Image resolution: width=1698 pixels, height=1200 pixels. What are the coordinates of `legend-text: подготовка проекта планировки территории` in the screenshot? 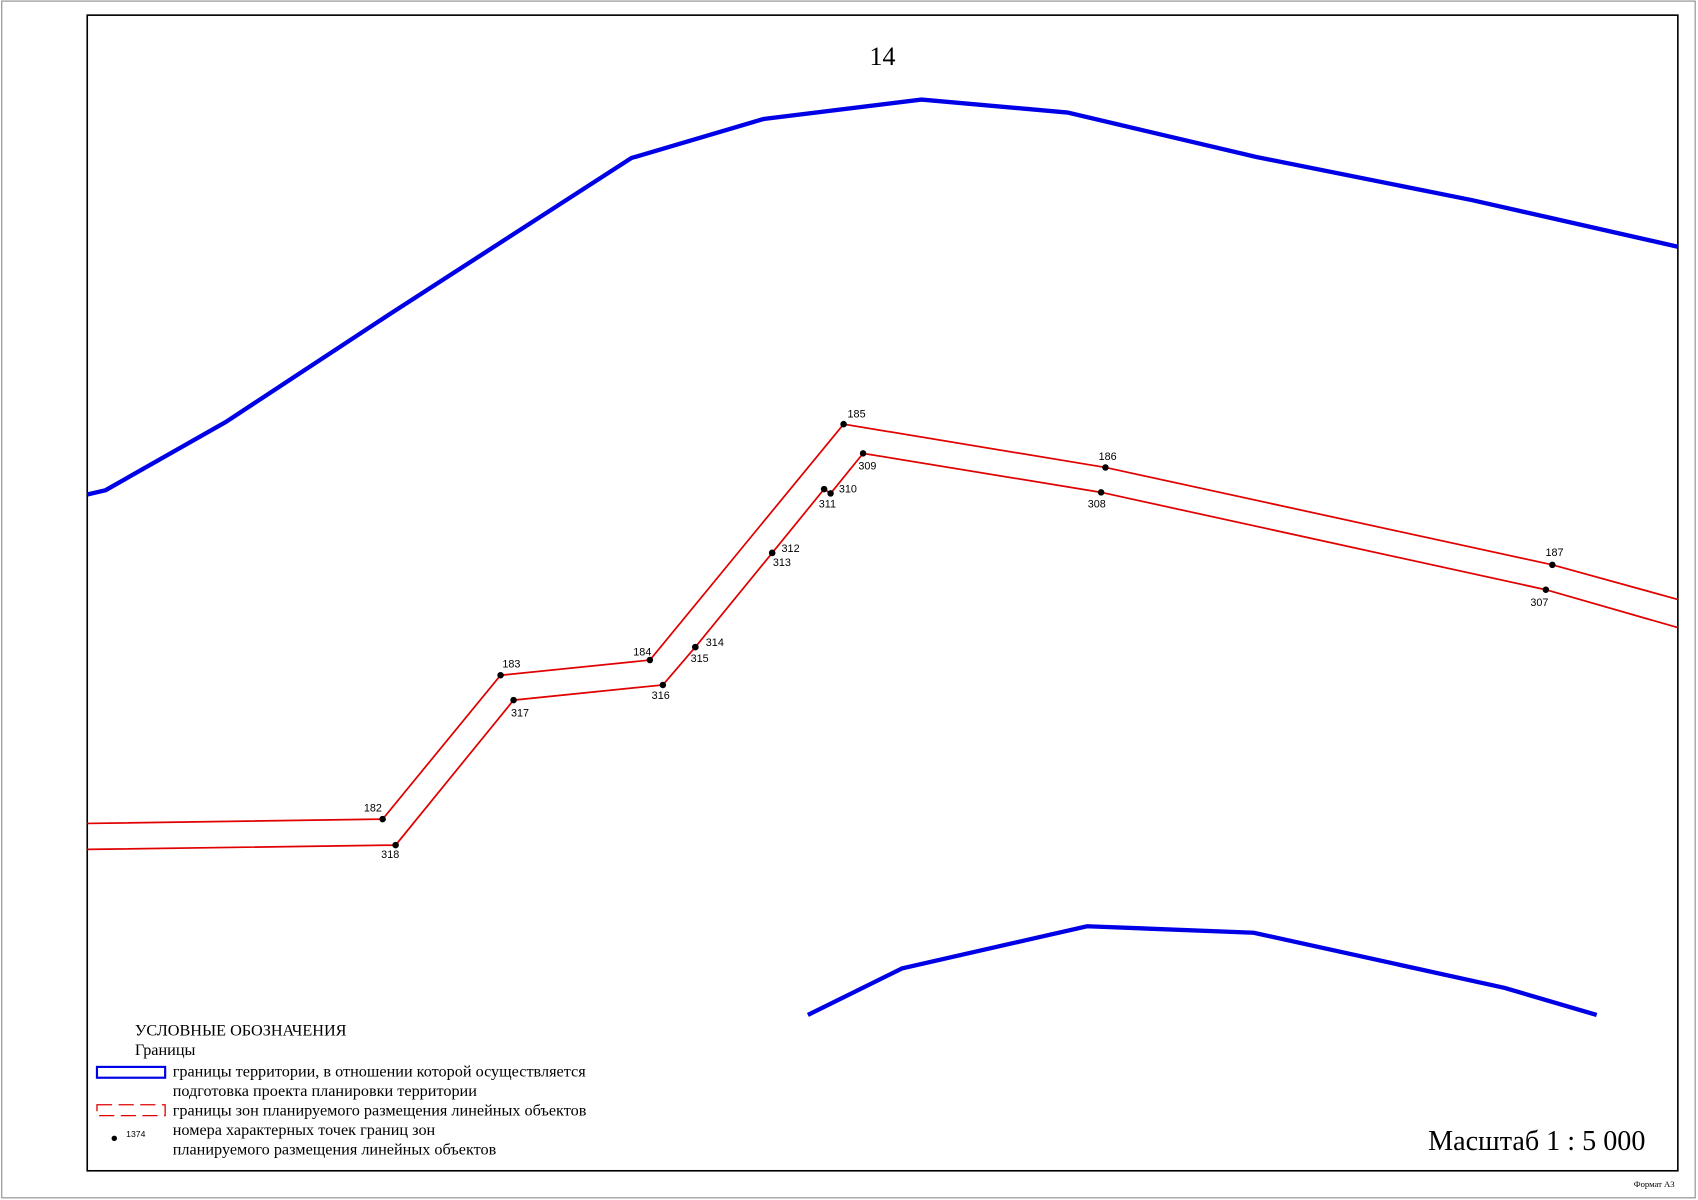 It's located at (325, 1091).